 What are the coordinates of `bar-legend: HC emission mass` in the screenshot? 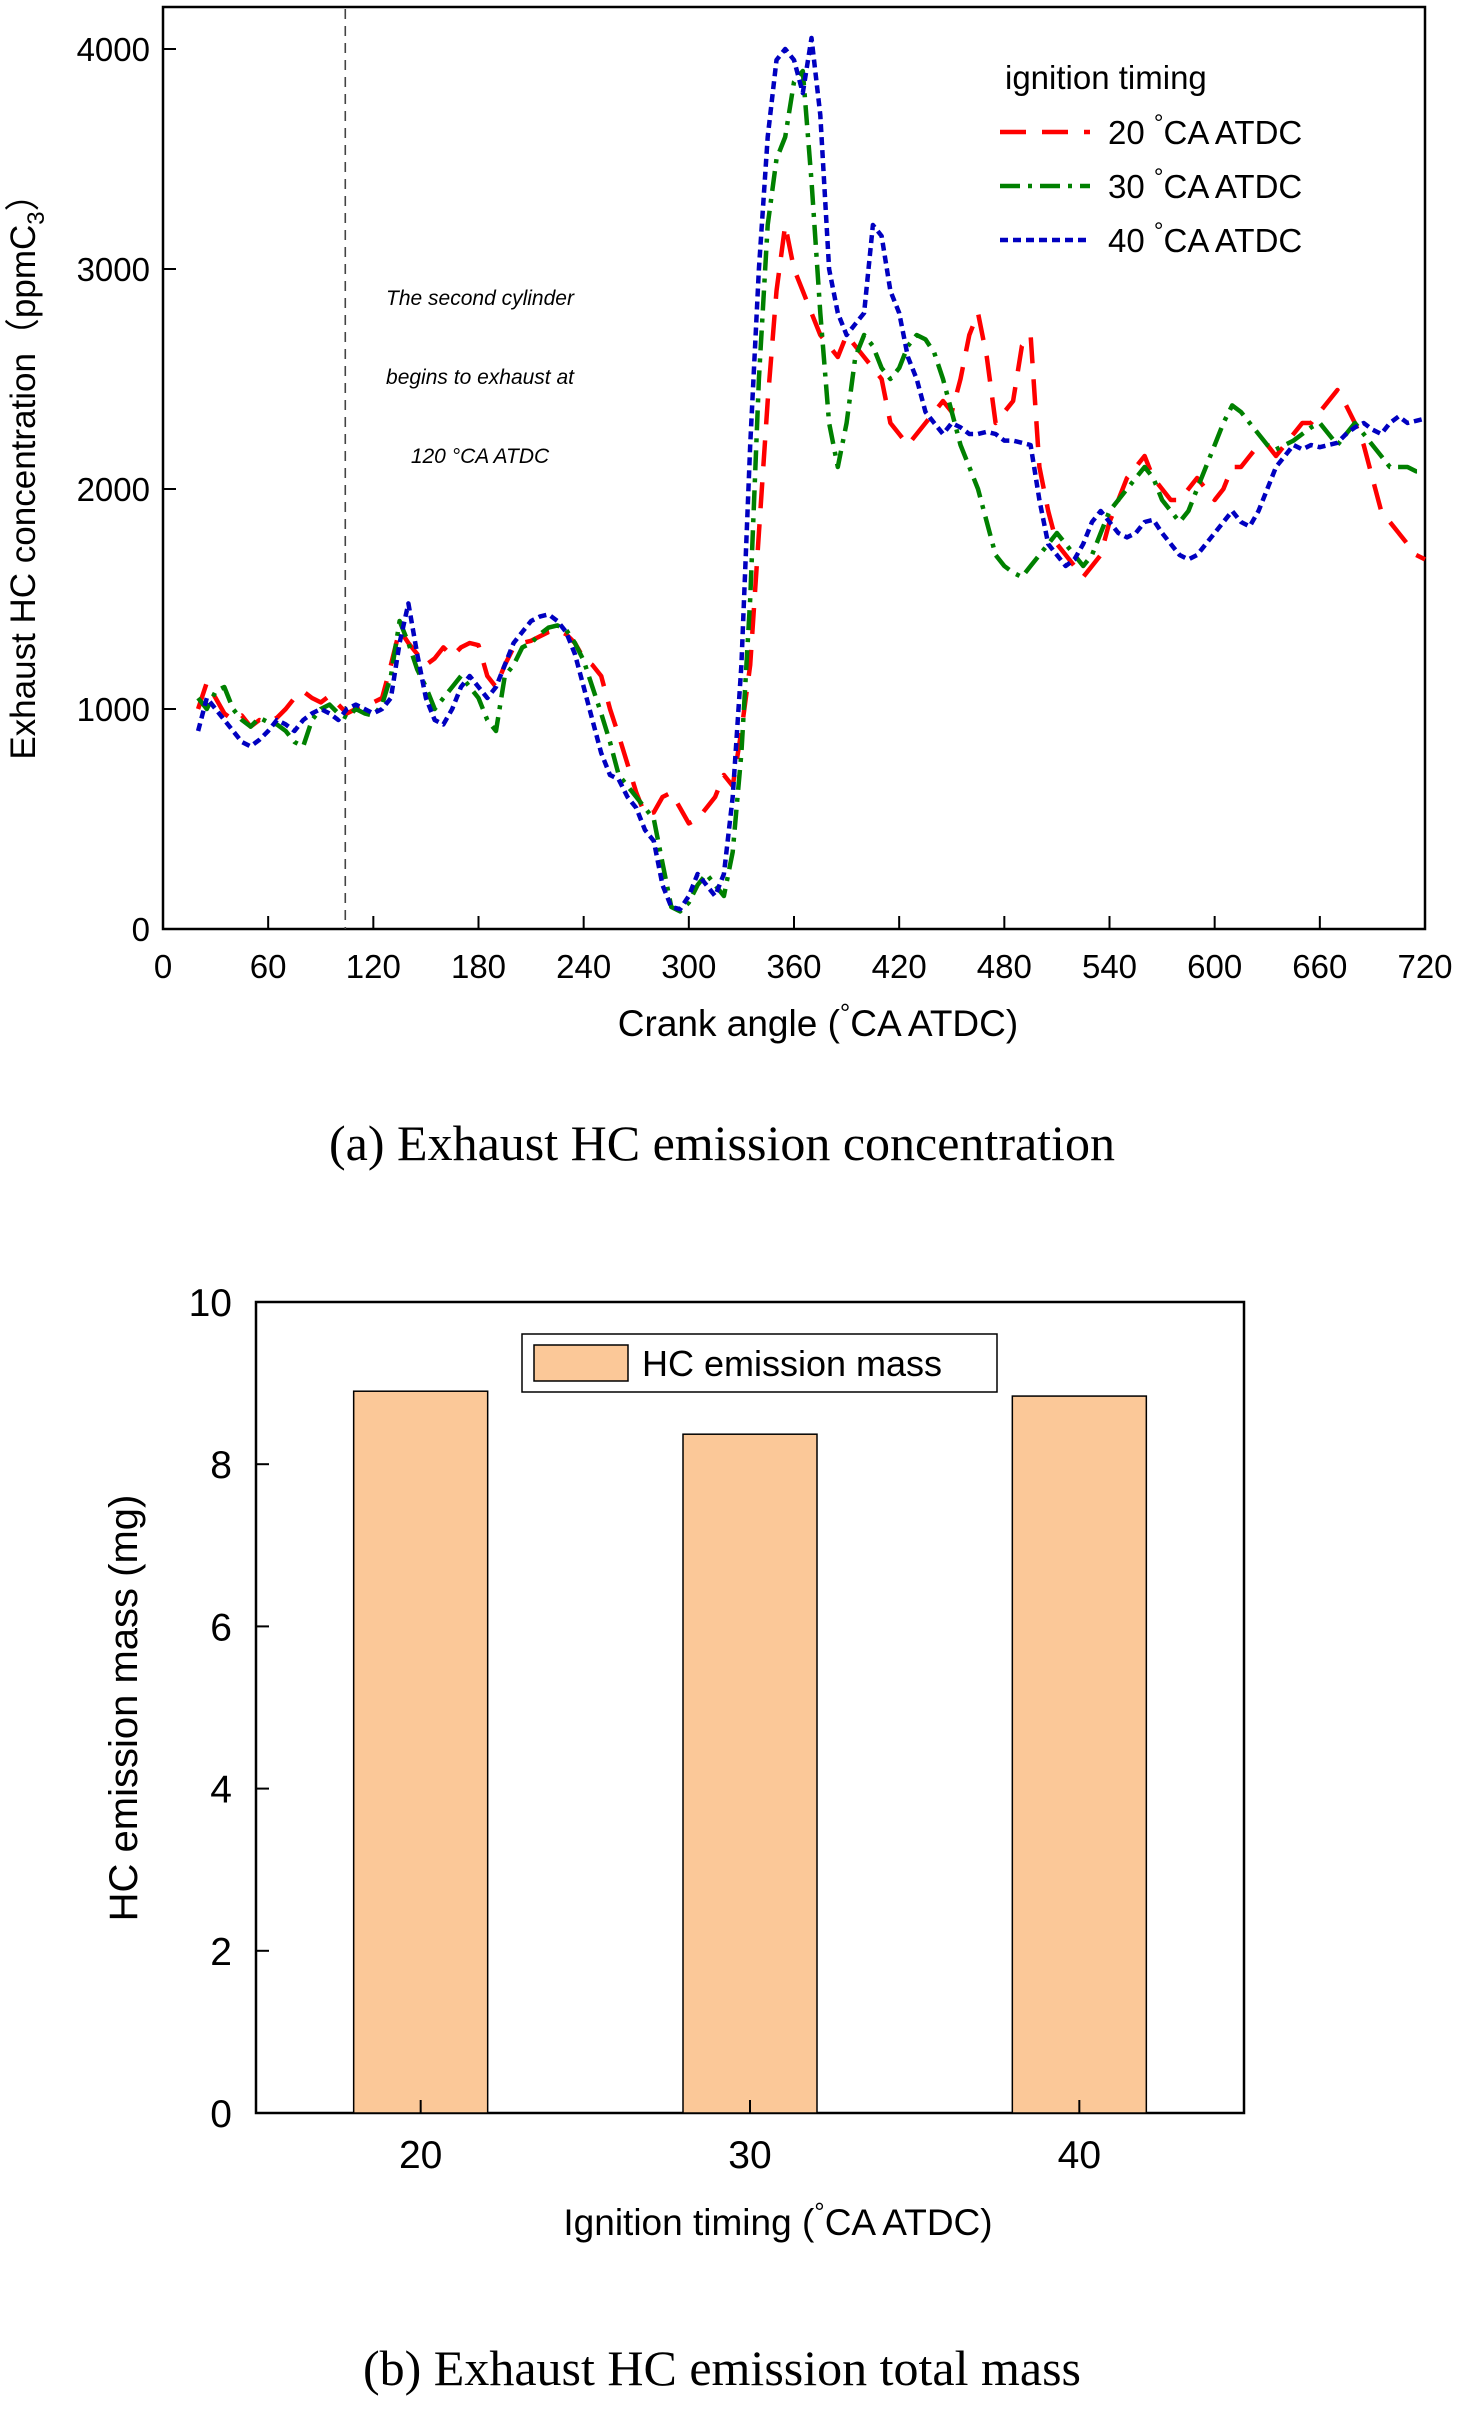 It's located at (759, 1363).